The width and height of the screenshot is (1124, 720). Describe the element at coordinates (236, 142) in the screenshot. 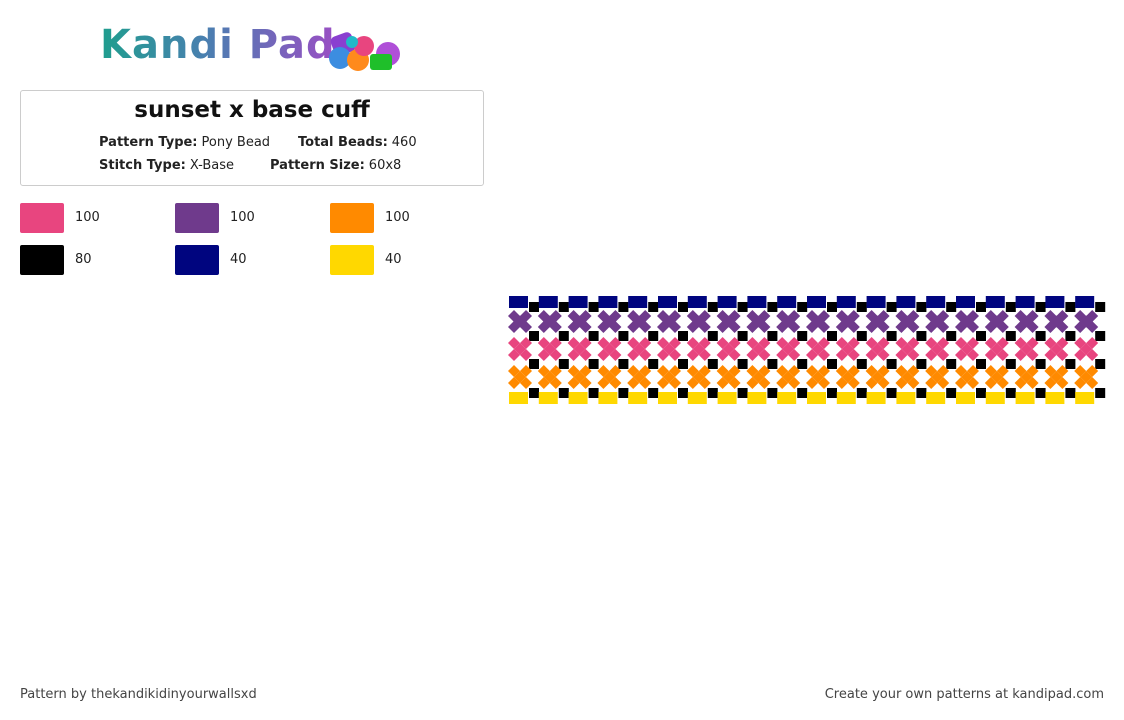

I see `detail-value: Pony Bead` at that location.